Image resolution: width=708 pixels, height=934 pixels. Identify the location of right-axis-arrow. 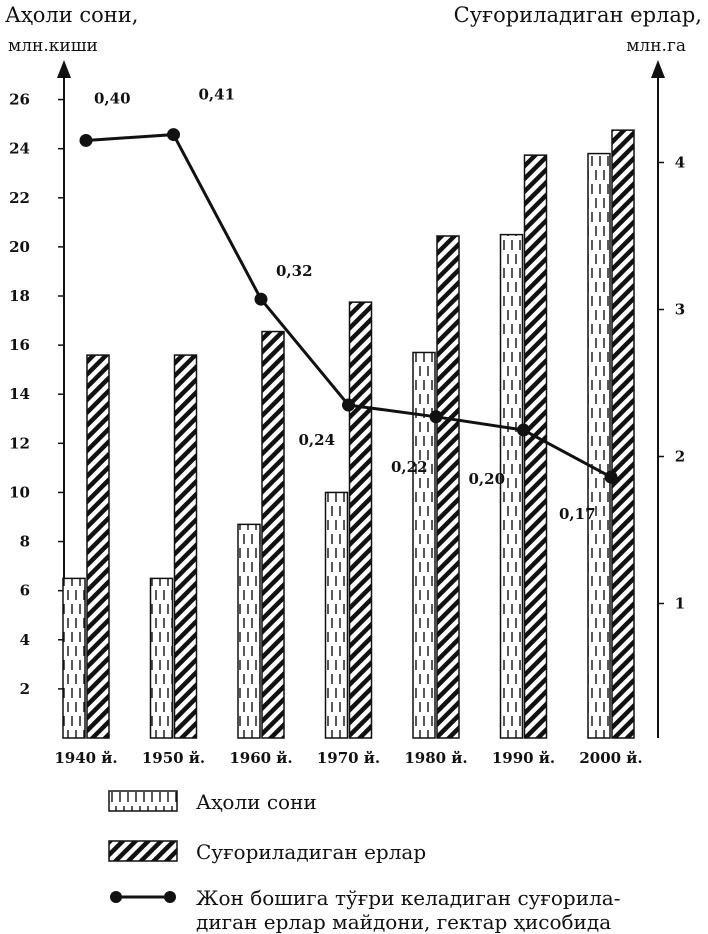
(658, 69).